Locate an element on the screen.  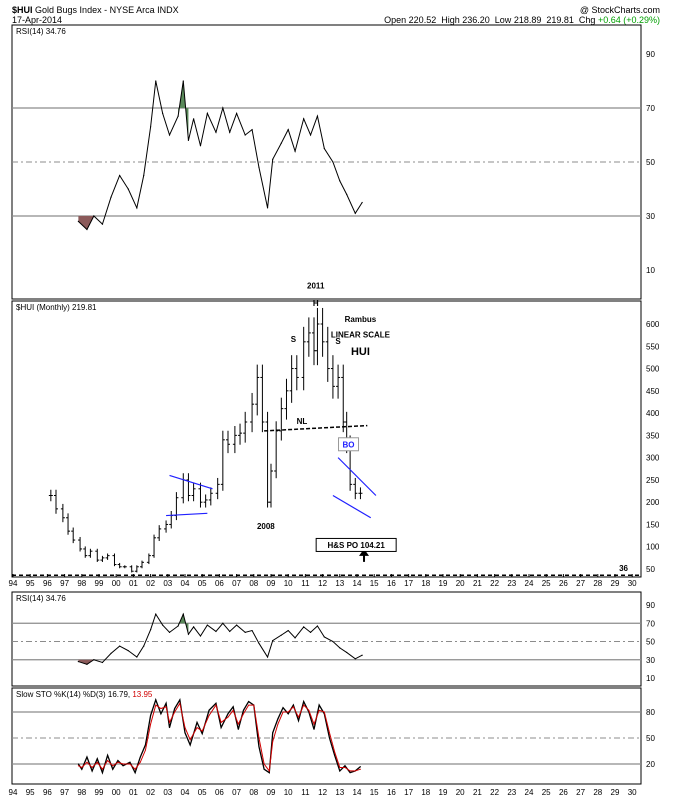
rsi-top-overbought-fill is located at coordinates (183, 111).